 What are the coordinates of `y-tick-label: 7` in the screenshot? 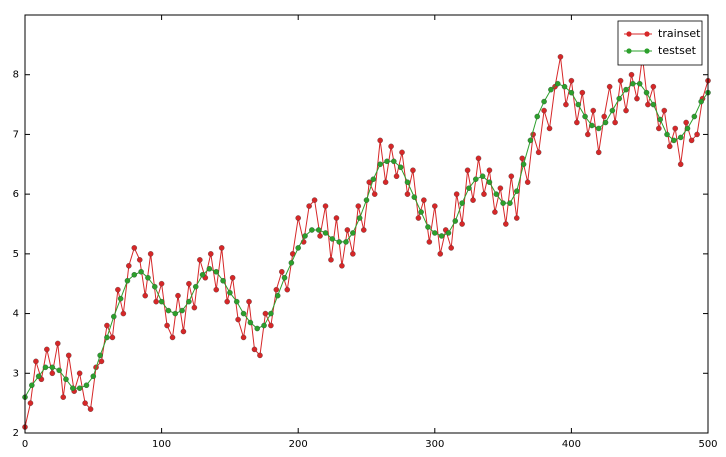 It's located at (16, 134).